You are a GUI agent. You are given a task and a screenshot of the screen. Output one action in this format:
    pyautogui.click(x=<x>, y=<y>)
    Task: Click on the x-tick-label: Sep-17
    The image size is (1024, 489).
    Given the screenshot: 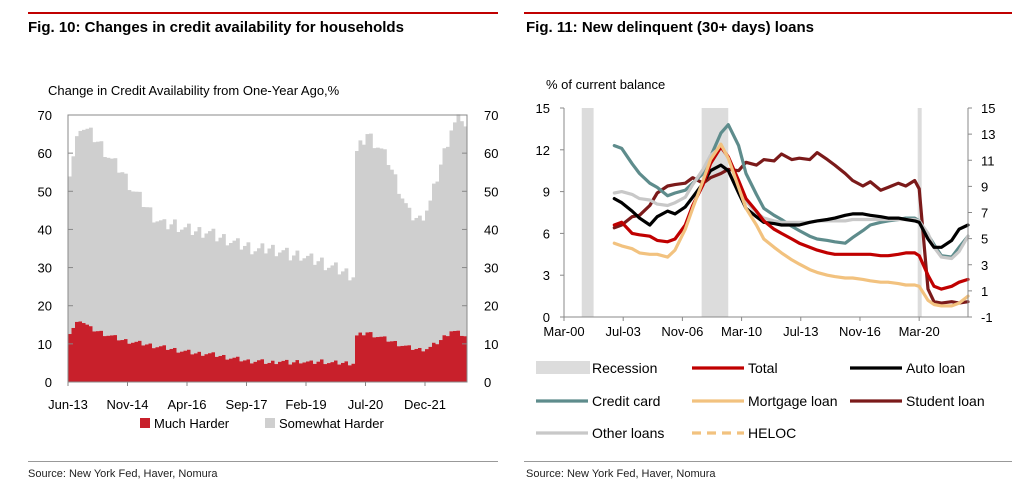 What is the action you would take?
    pyautogui.click(x=247, y=404)
    